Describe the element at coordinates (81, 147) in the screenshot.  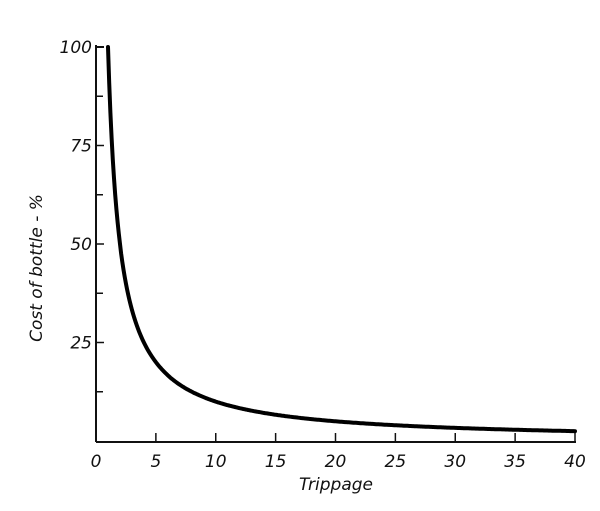
I see `y-tick-label: 75` at that location.